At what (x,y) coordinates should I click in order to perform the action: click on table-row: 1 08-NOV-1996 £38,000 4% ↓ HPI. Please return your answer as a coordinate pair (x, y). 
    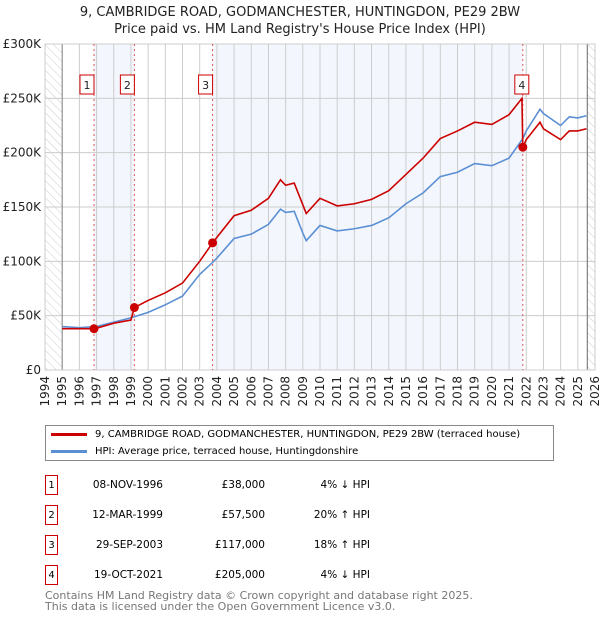
    Looking at the image, I should click on (207, 485).